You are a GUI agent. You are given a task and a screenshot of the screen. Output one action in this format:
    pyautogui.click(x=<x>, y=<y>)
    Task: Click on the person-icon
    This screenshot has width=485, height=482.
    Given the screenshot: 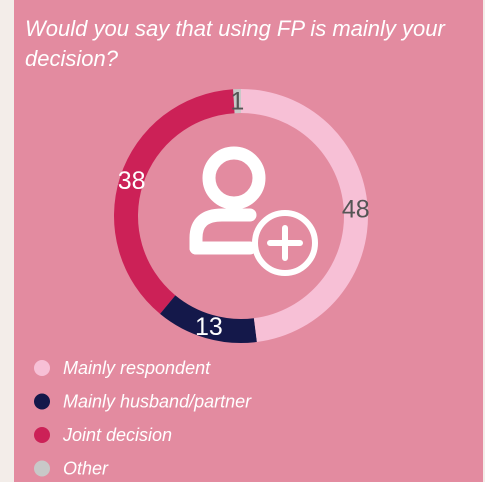 What is the action you would take?
    pyautogui.click(x=227, y=200)
    